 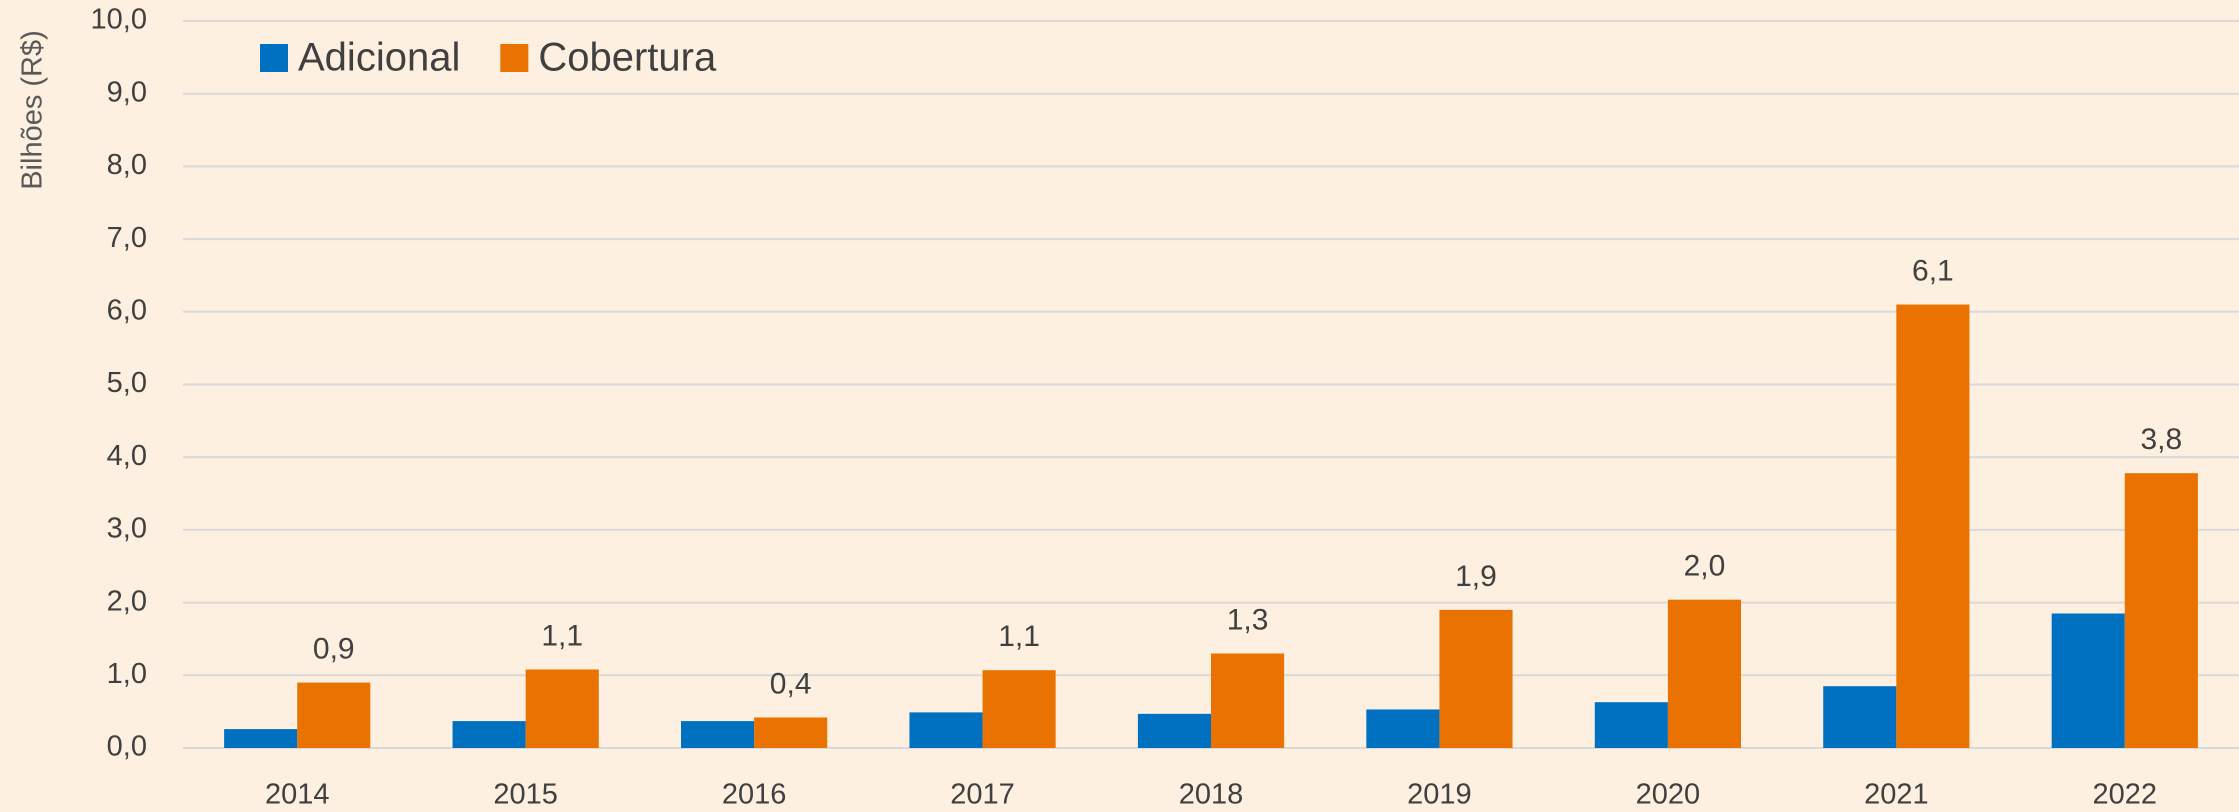 I want to click on data-label: 3,8, so click(x=2161, y=439).